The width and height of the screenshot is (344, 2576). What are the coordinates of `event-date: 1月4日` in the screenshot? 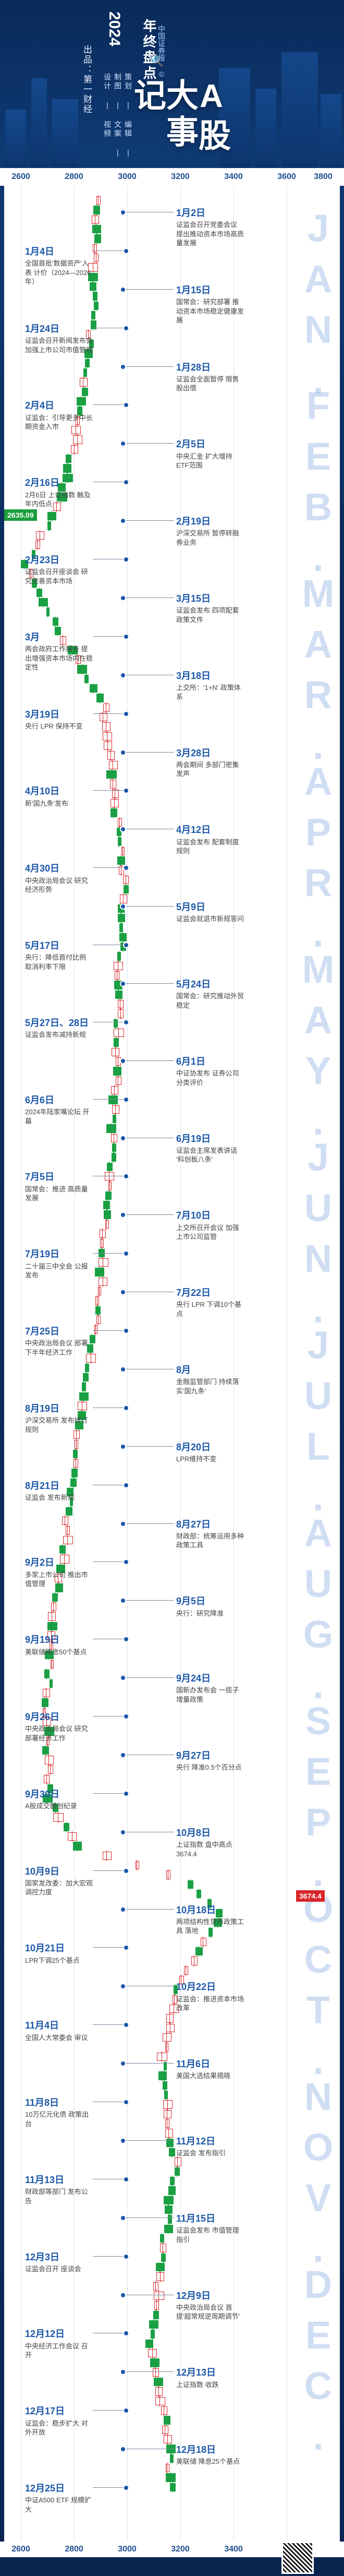 It's located at (40, 252).